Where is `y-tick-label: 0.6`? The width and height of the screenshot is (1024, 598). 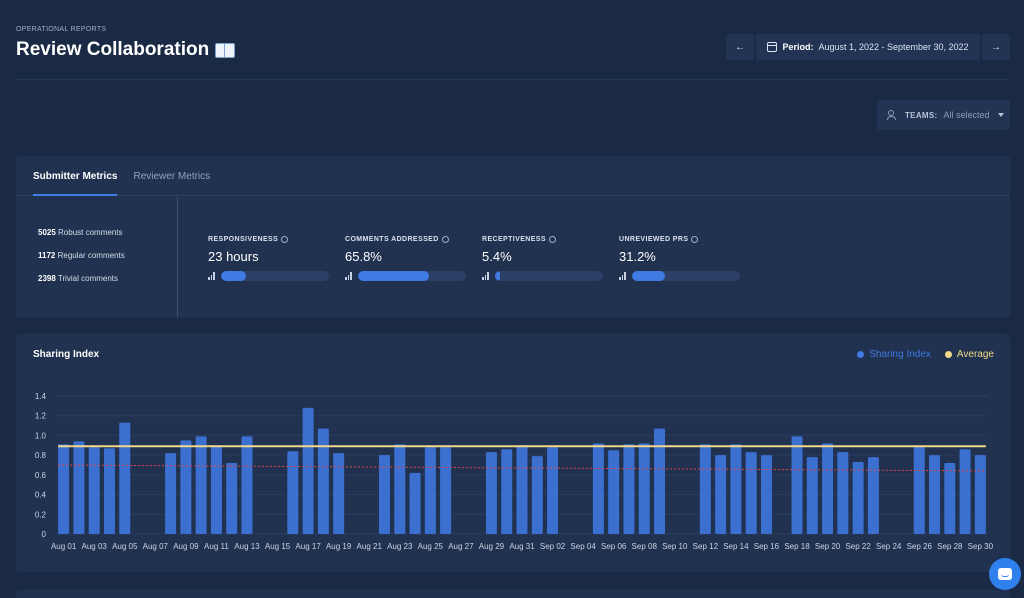
y-tick-label: 0.6 is located at coordinates (41, 475).